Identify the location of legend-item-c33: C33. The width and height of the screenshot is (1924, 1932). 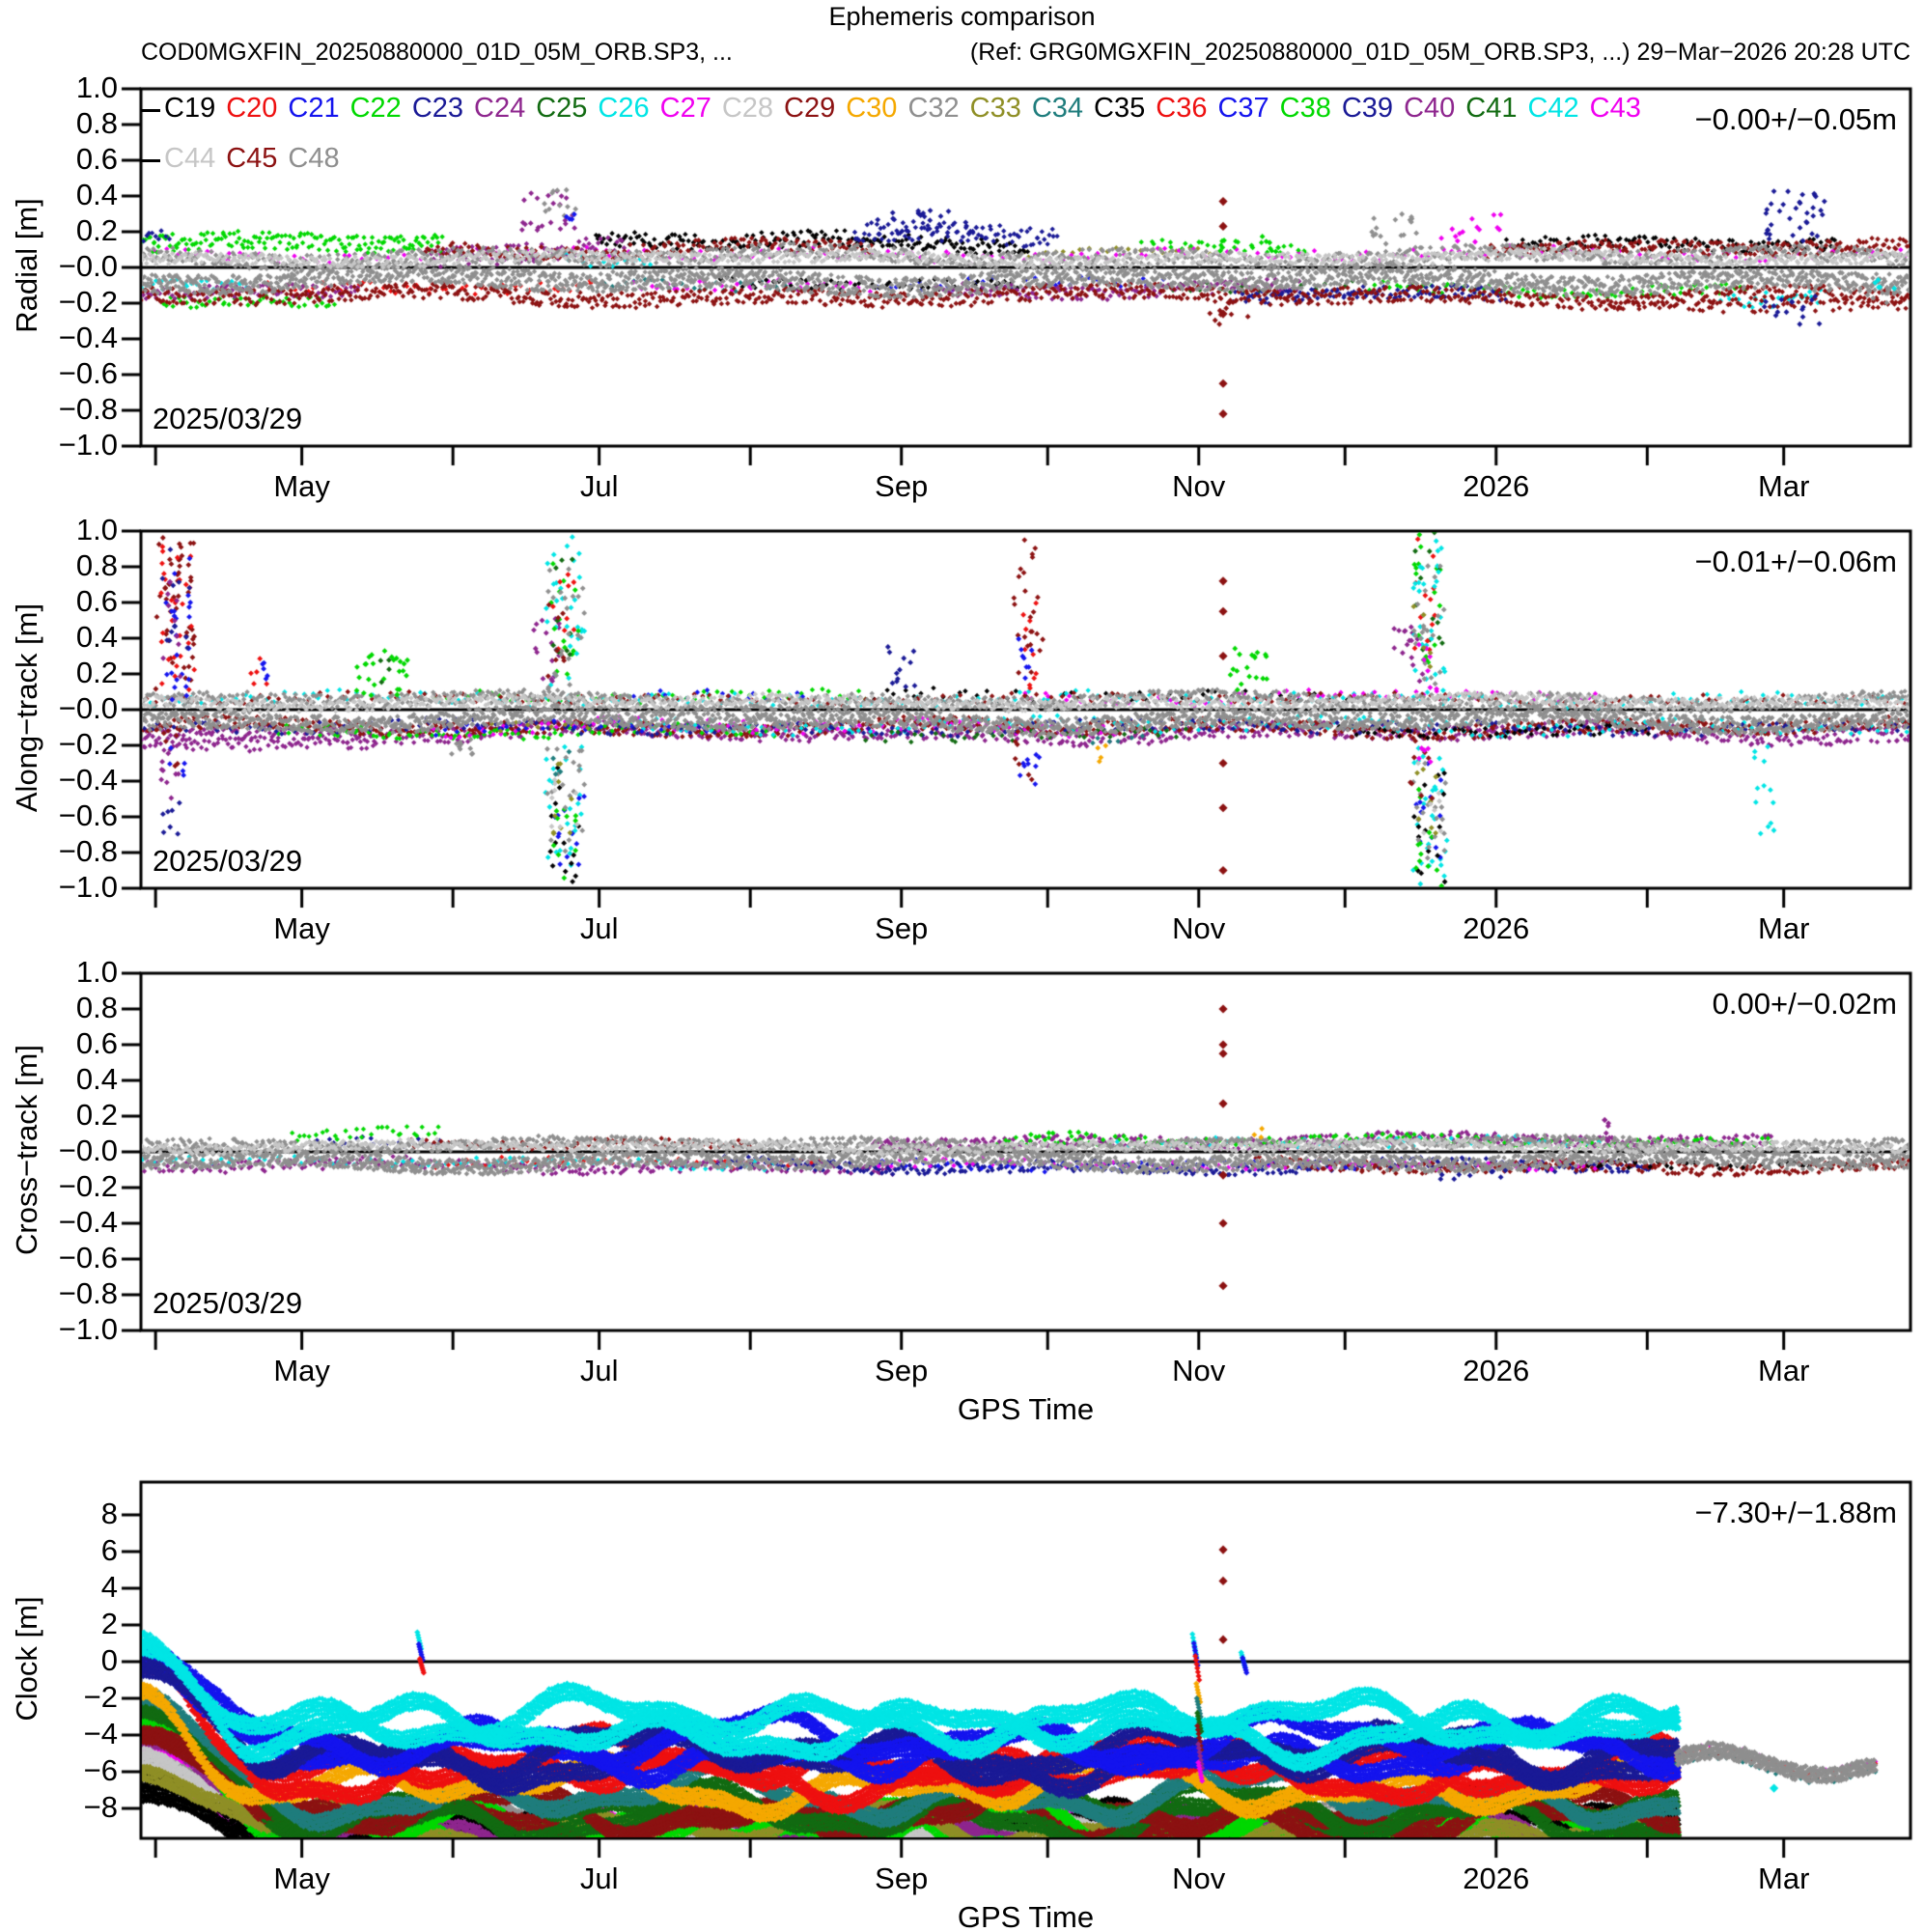
(995, 109).